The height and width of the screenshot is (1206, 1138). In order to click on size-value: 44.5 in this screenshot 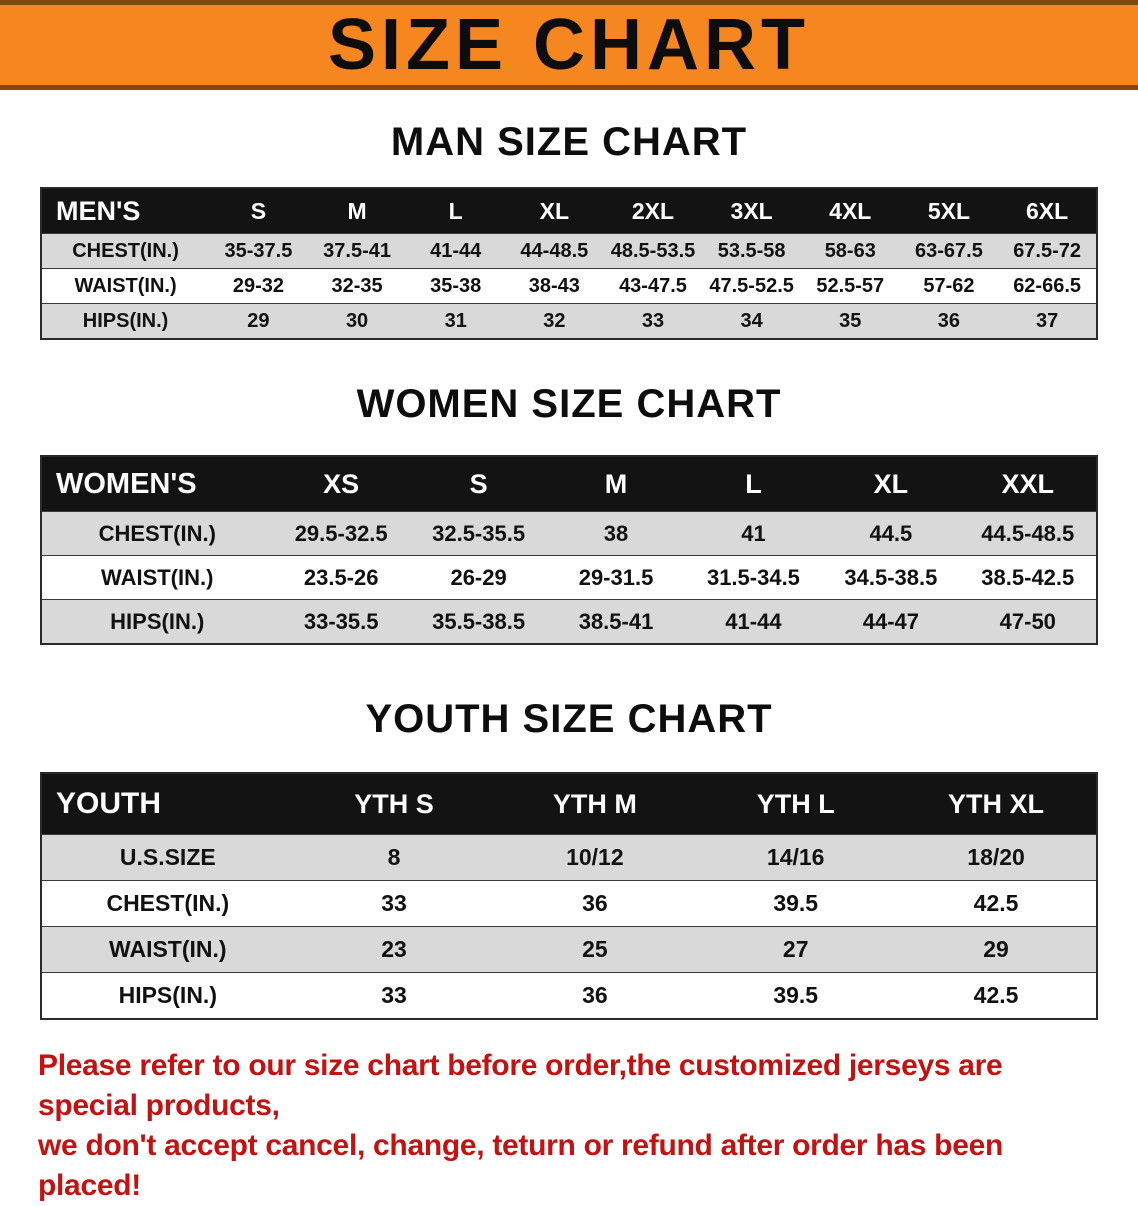, I will do `click(891, 533)`.